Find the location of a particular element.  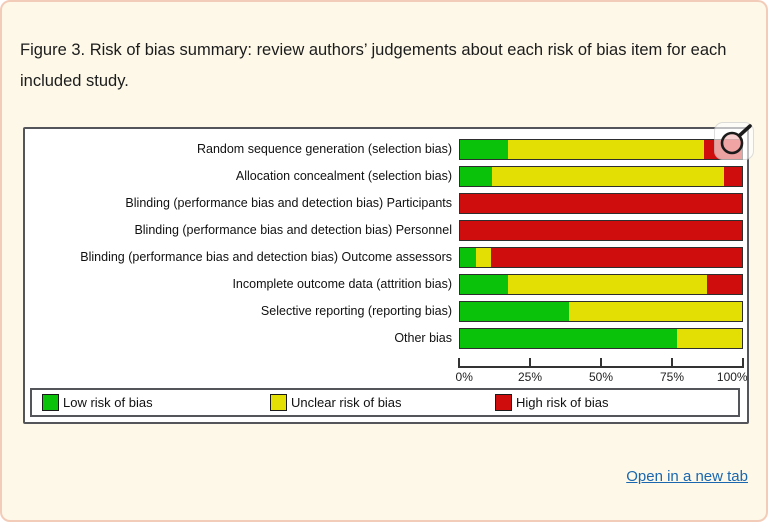

legend-item-unclear-risk: Unclear risk of bias is located at coordinates (336, 402).